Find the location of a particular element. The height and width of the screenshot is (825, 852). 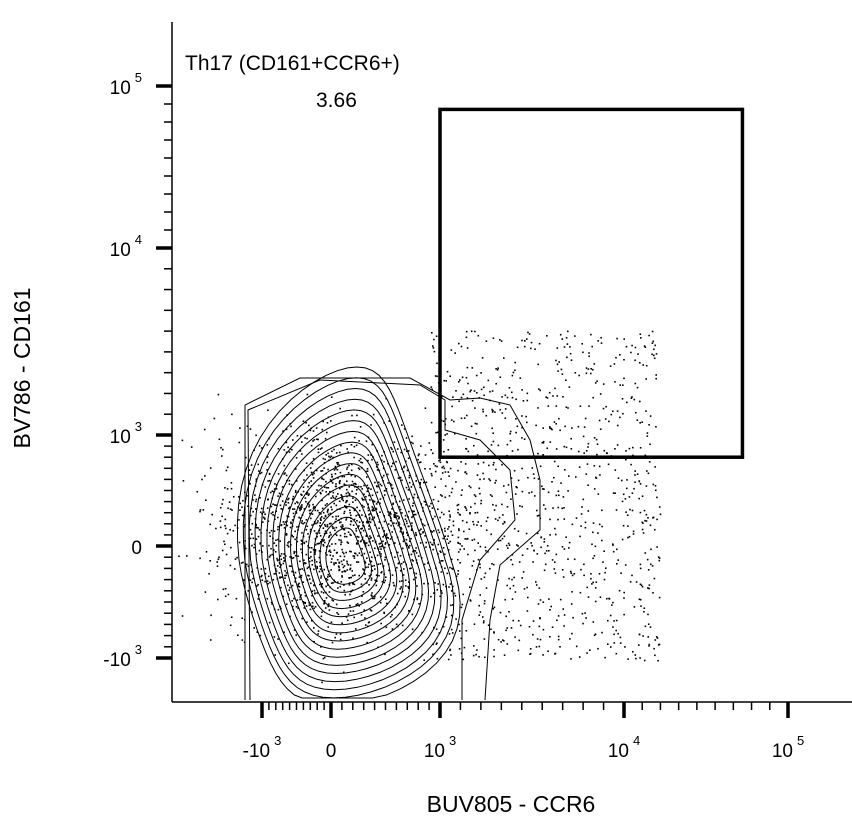

y-tick-exponent: 3 is located at coordinates (138, 649).